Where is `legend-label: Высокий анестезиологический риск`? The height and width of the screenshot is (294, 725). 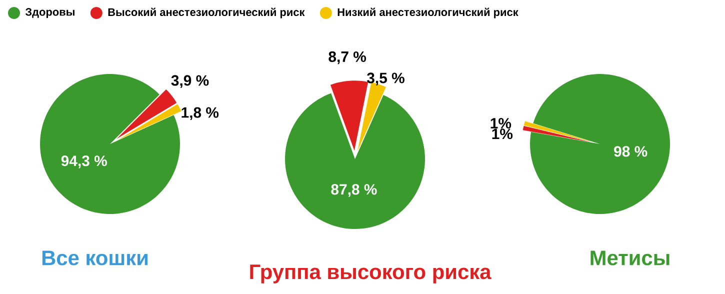
legend-label: Высокий анестезиологический риск is located at coordinates (206, 13).